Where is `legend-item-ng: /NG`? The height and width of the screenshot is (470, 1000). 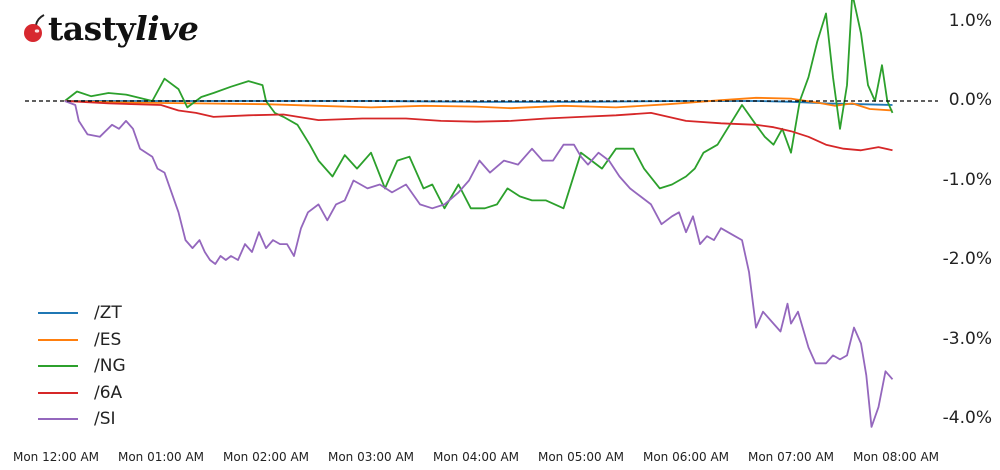 legend-item-ng: /NG is located at coordinates (82, 366).